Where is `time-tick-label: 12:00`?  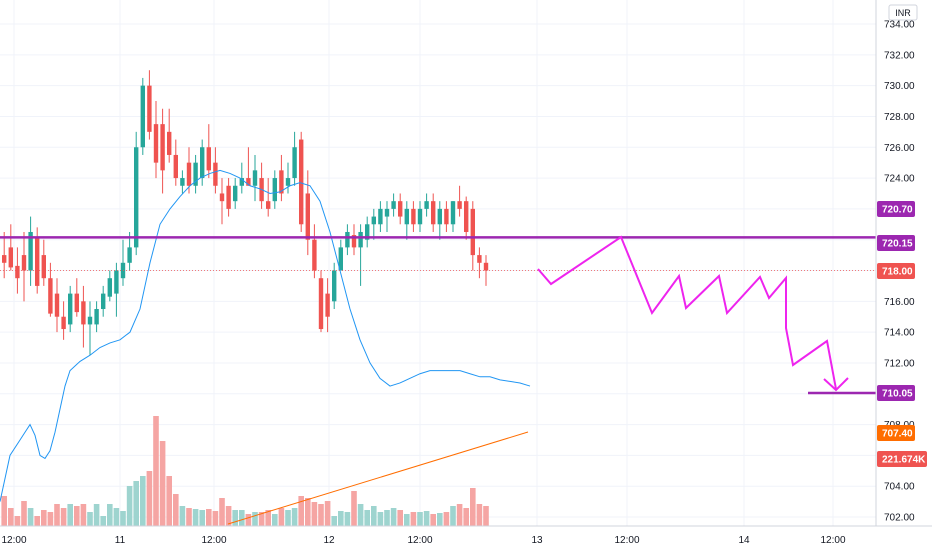 time-tick-label: 12:00 is located at coordinates (832, 540).